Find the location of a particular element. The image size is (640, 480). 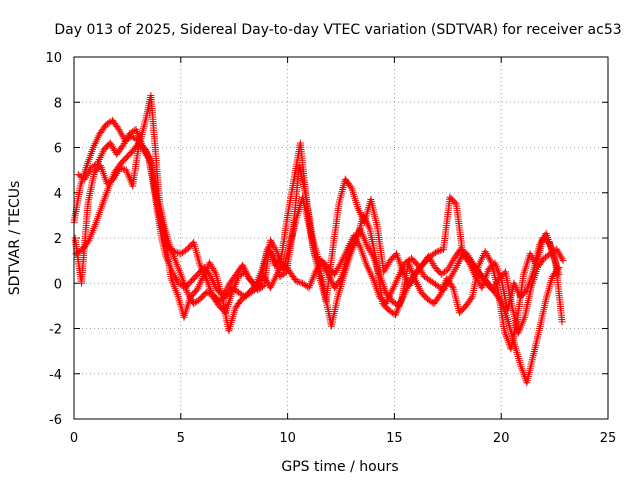

y-tick-label: -6 is located at coordinates (55, 420).